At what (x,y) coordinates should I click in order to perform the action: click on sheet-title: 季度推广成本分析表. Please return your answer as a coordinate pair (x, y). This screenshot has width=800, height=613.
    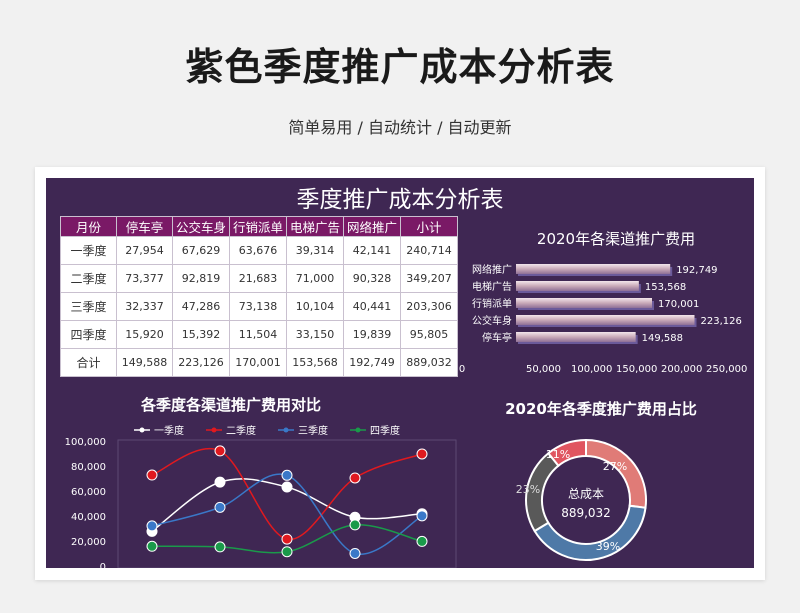
    Looking at the image, I should click on (400, 200).